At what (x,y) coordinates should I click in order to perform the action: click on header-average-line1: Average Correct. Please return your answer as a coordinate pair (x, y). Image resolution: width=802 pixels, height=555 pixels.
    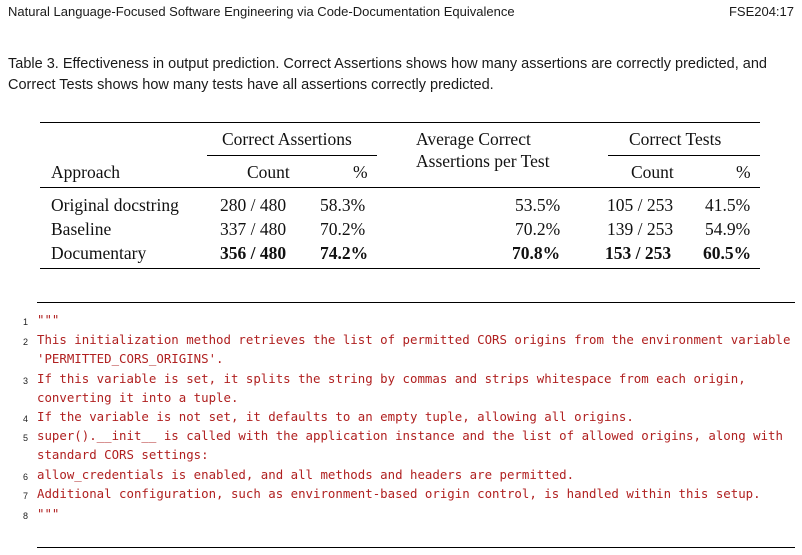
    Looking at the image, I should click on (473, 139).